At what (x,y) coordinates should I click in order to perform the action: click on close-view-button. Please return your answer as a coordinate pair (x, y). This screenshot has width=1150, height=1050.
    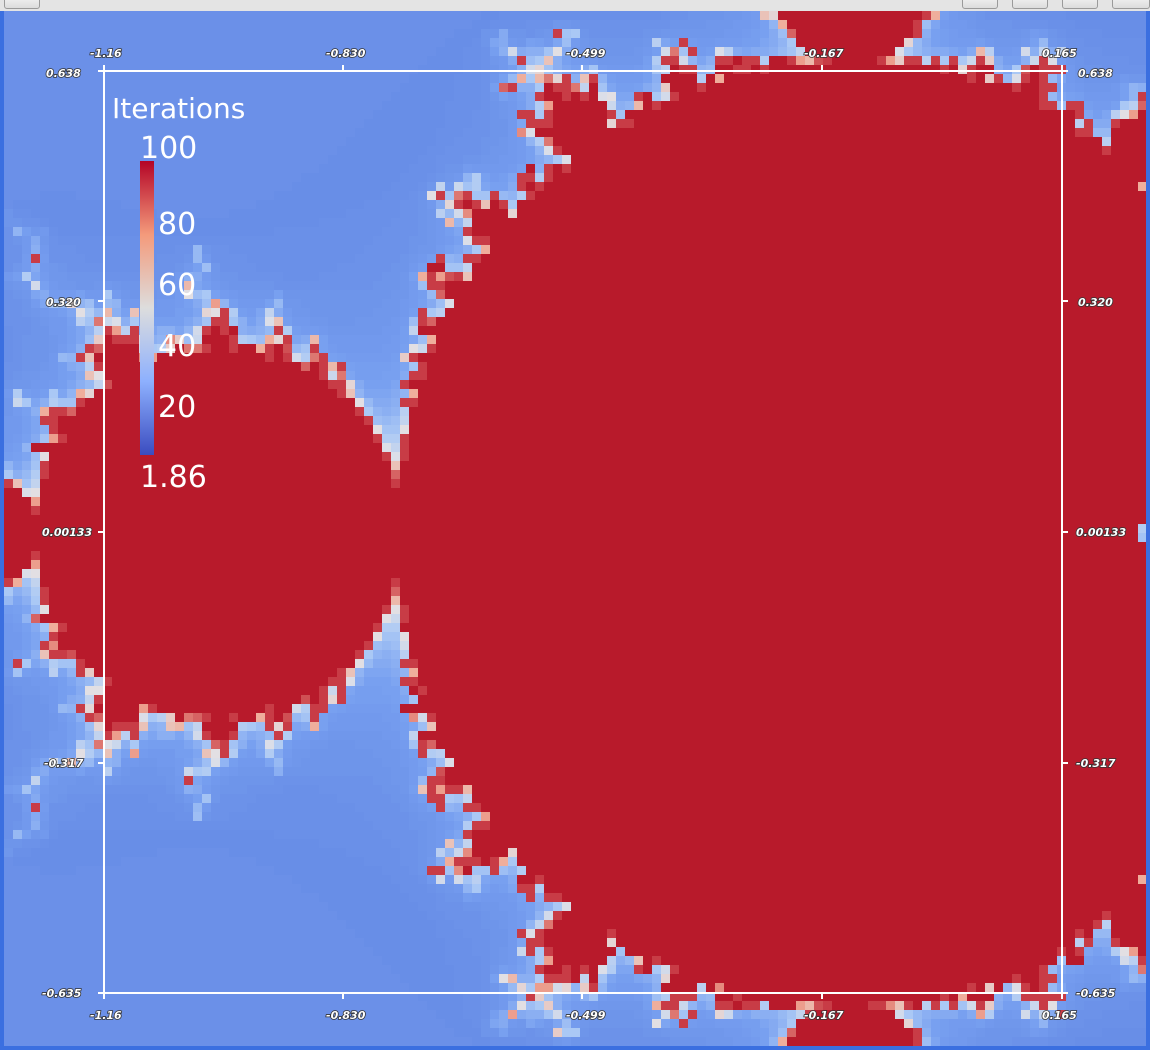
    Looking at the image, I should click on (1131, 4).